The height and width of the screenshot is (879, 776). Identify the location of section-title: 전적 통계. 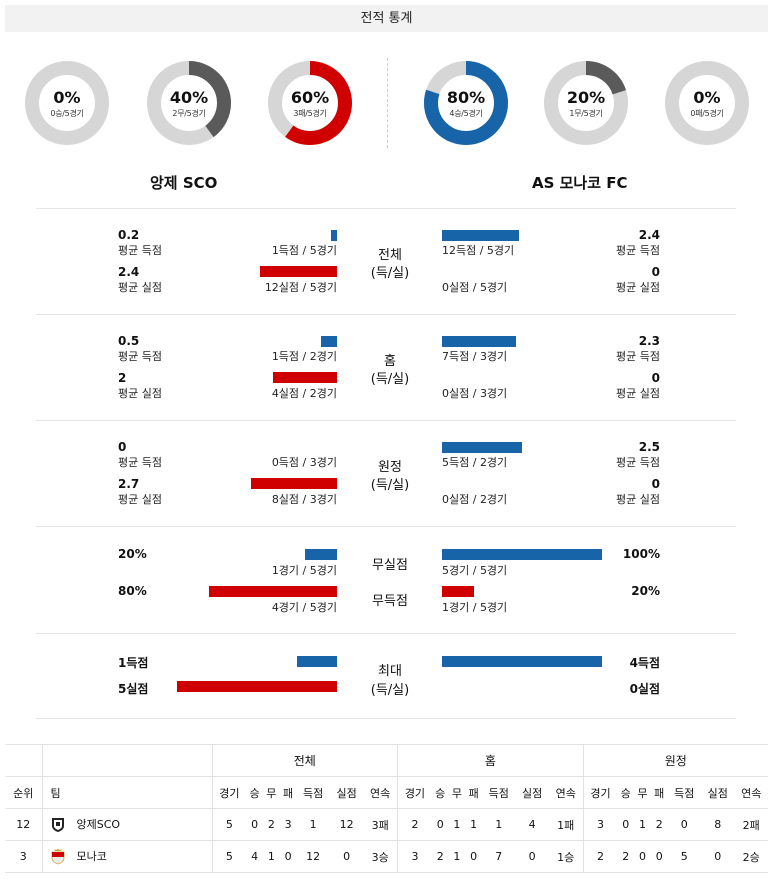
(386, 18).